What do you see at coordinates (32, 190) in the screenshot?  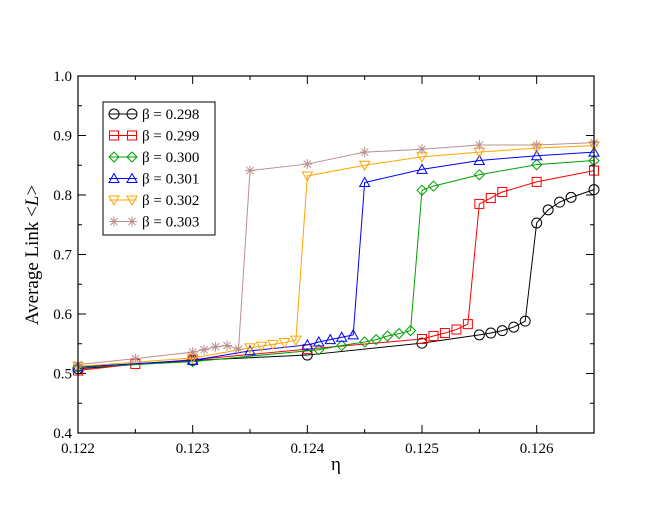 I see `y-axis-label-suffix: >` at bounding box center [32, 190].